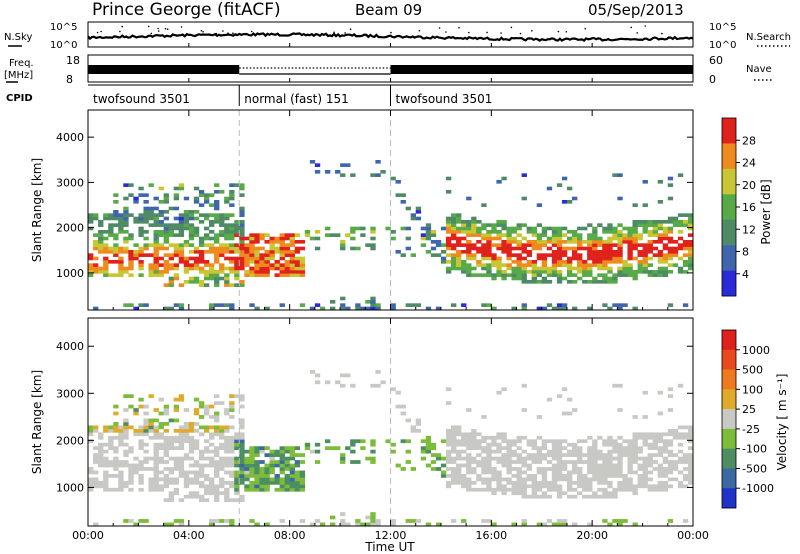  Describe the element at coordinates (729, 478) in the screenshot. I see `colorbar-swatch` at that location.